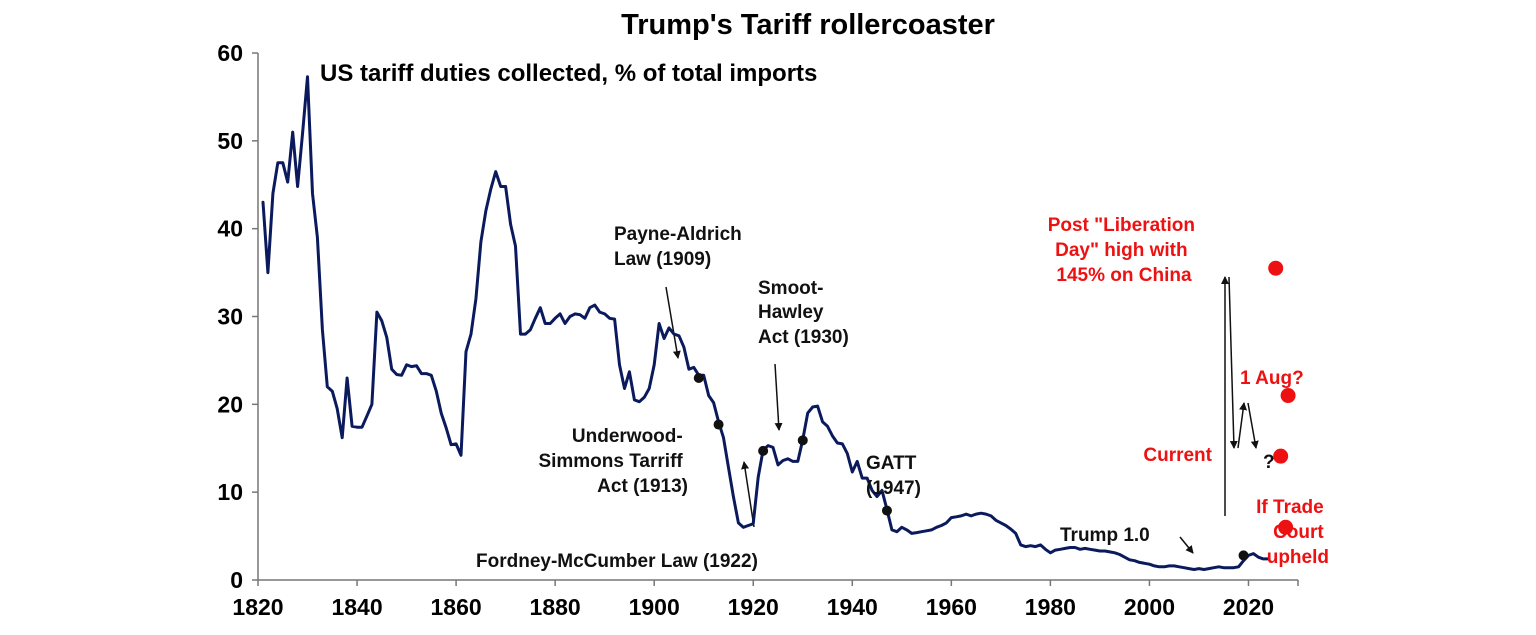 Image resolution: width=1536 pixels, height=635 pixels. What do you see at coordinates (230, 404) in the screenshot?
I see `y-tick-label: 20` at bounding box center [230, 404].